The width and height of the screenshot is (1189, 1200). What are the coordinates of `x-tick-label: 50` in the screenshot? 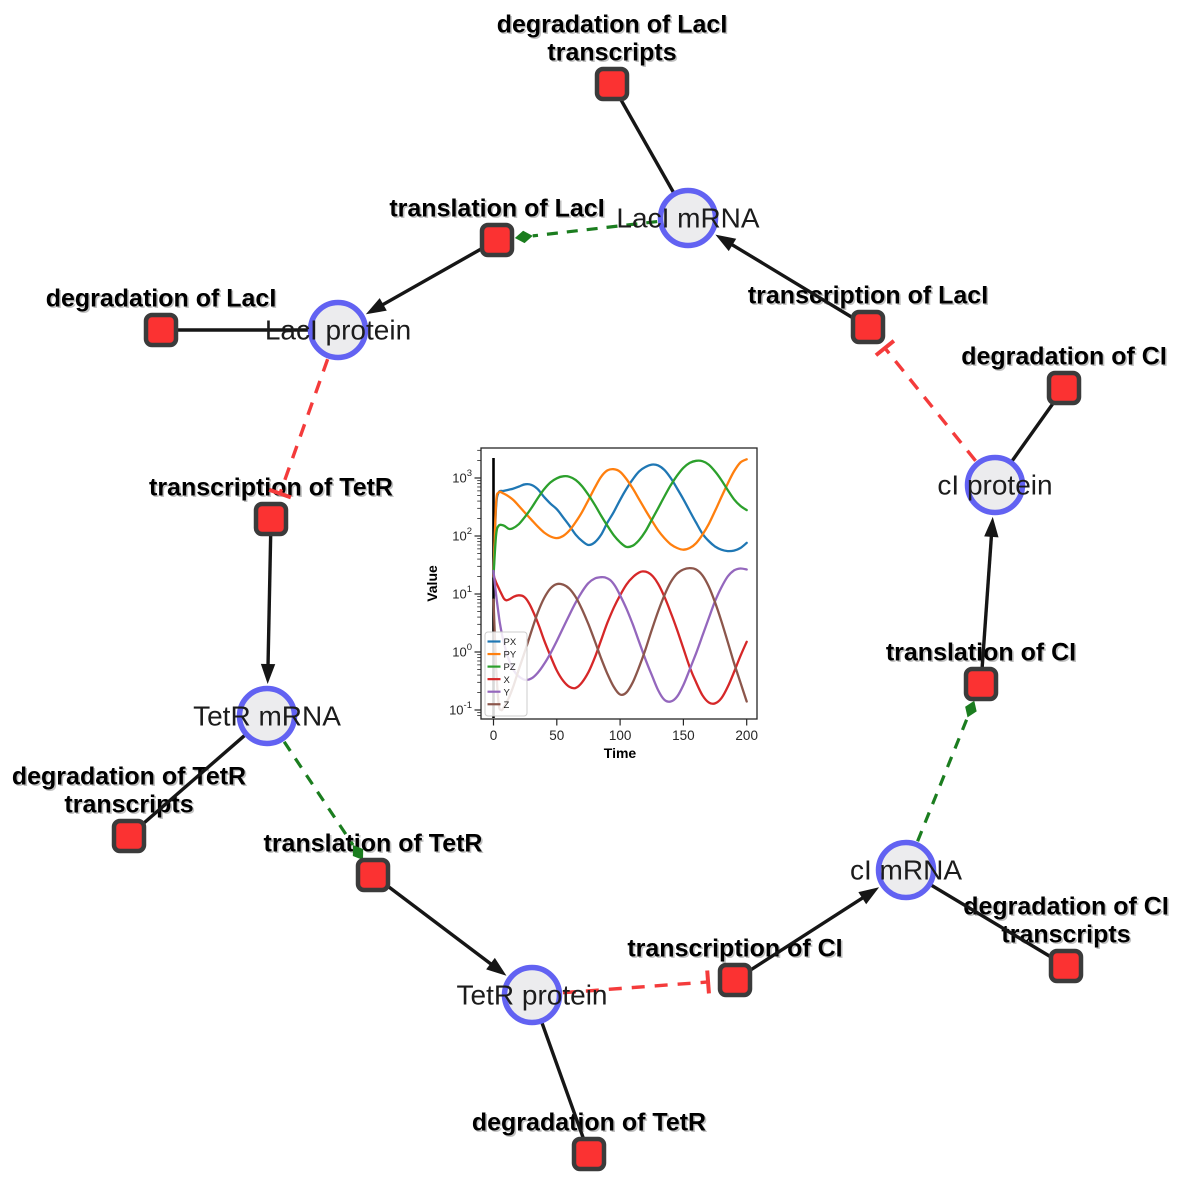 It's located at (556, 735).